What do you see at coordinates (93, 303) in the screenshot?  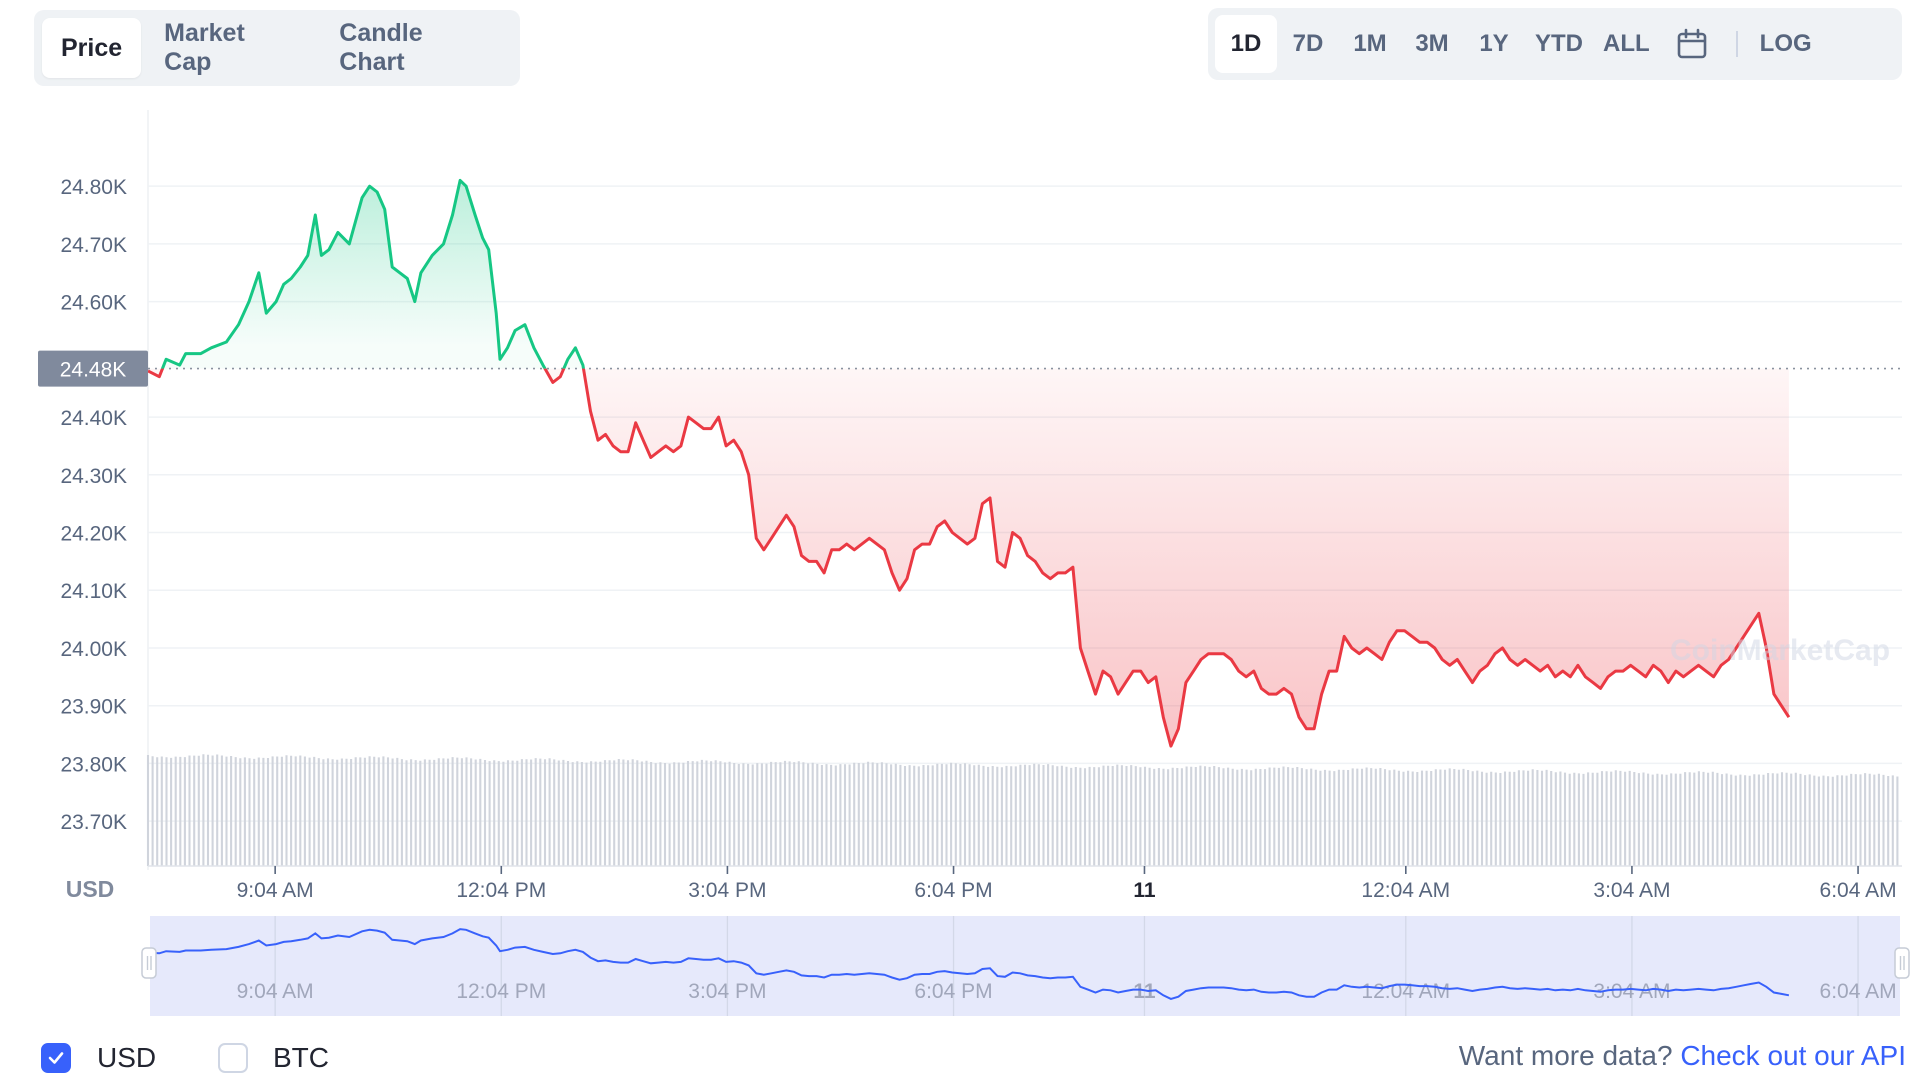 I see `y-tick-label: 24.60K` at bounding box center [93, 303].